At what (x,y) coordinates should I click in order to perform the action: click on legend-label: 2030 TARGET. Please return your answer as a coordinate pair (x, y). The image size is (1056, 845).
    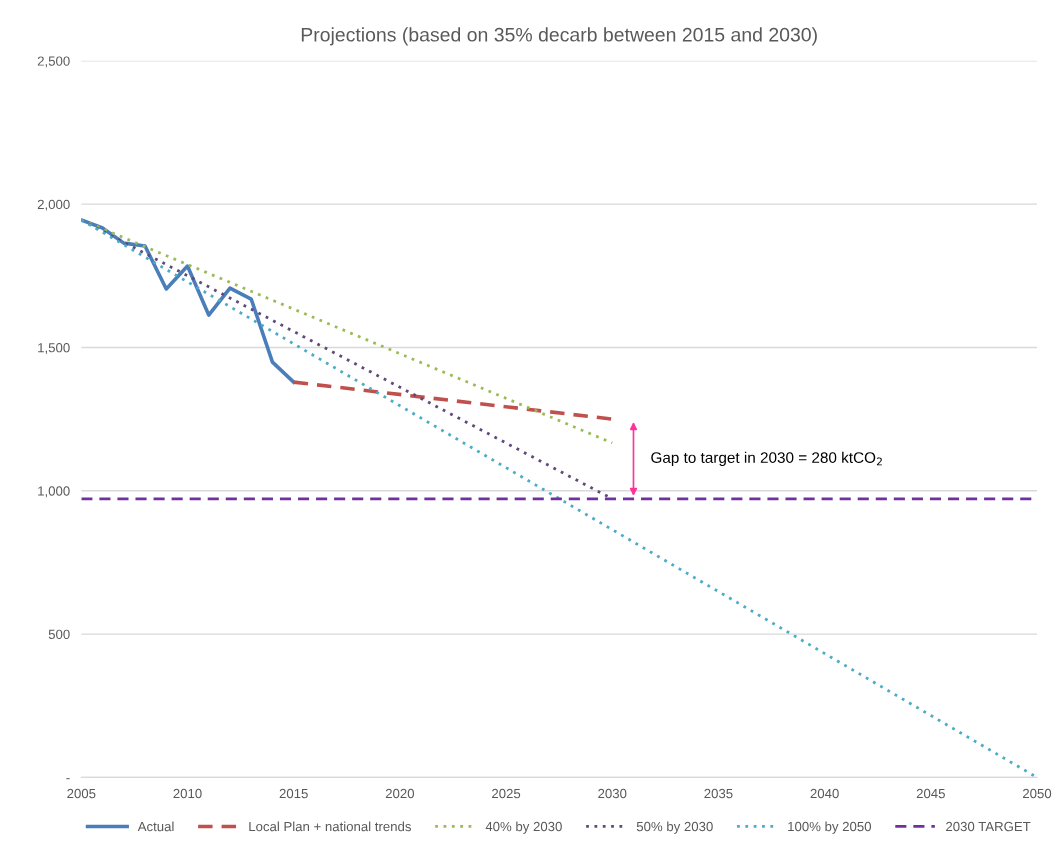
    Looking at the image, I should click on (988, 826).